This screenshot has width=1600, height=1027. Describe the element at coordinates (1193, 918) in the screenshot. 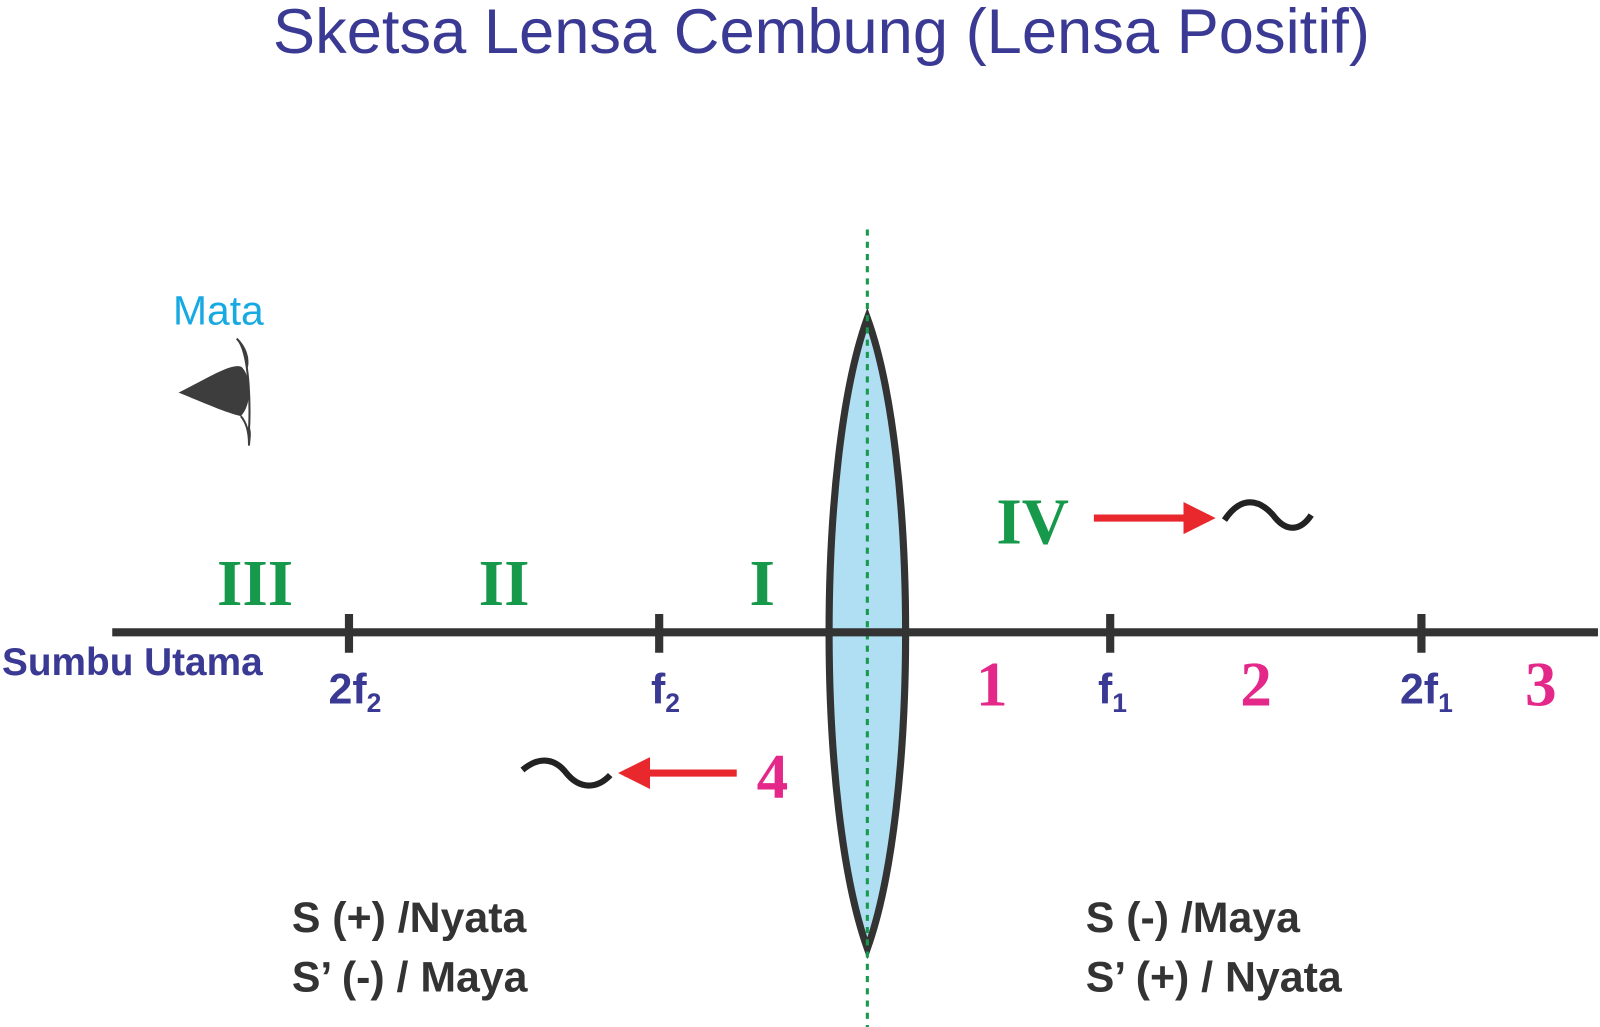

I see `note: S (-) /Maya` at that location.